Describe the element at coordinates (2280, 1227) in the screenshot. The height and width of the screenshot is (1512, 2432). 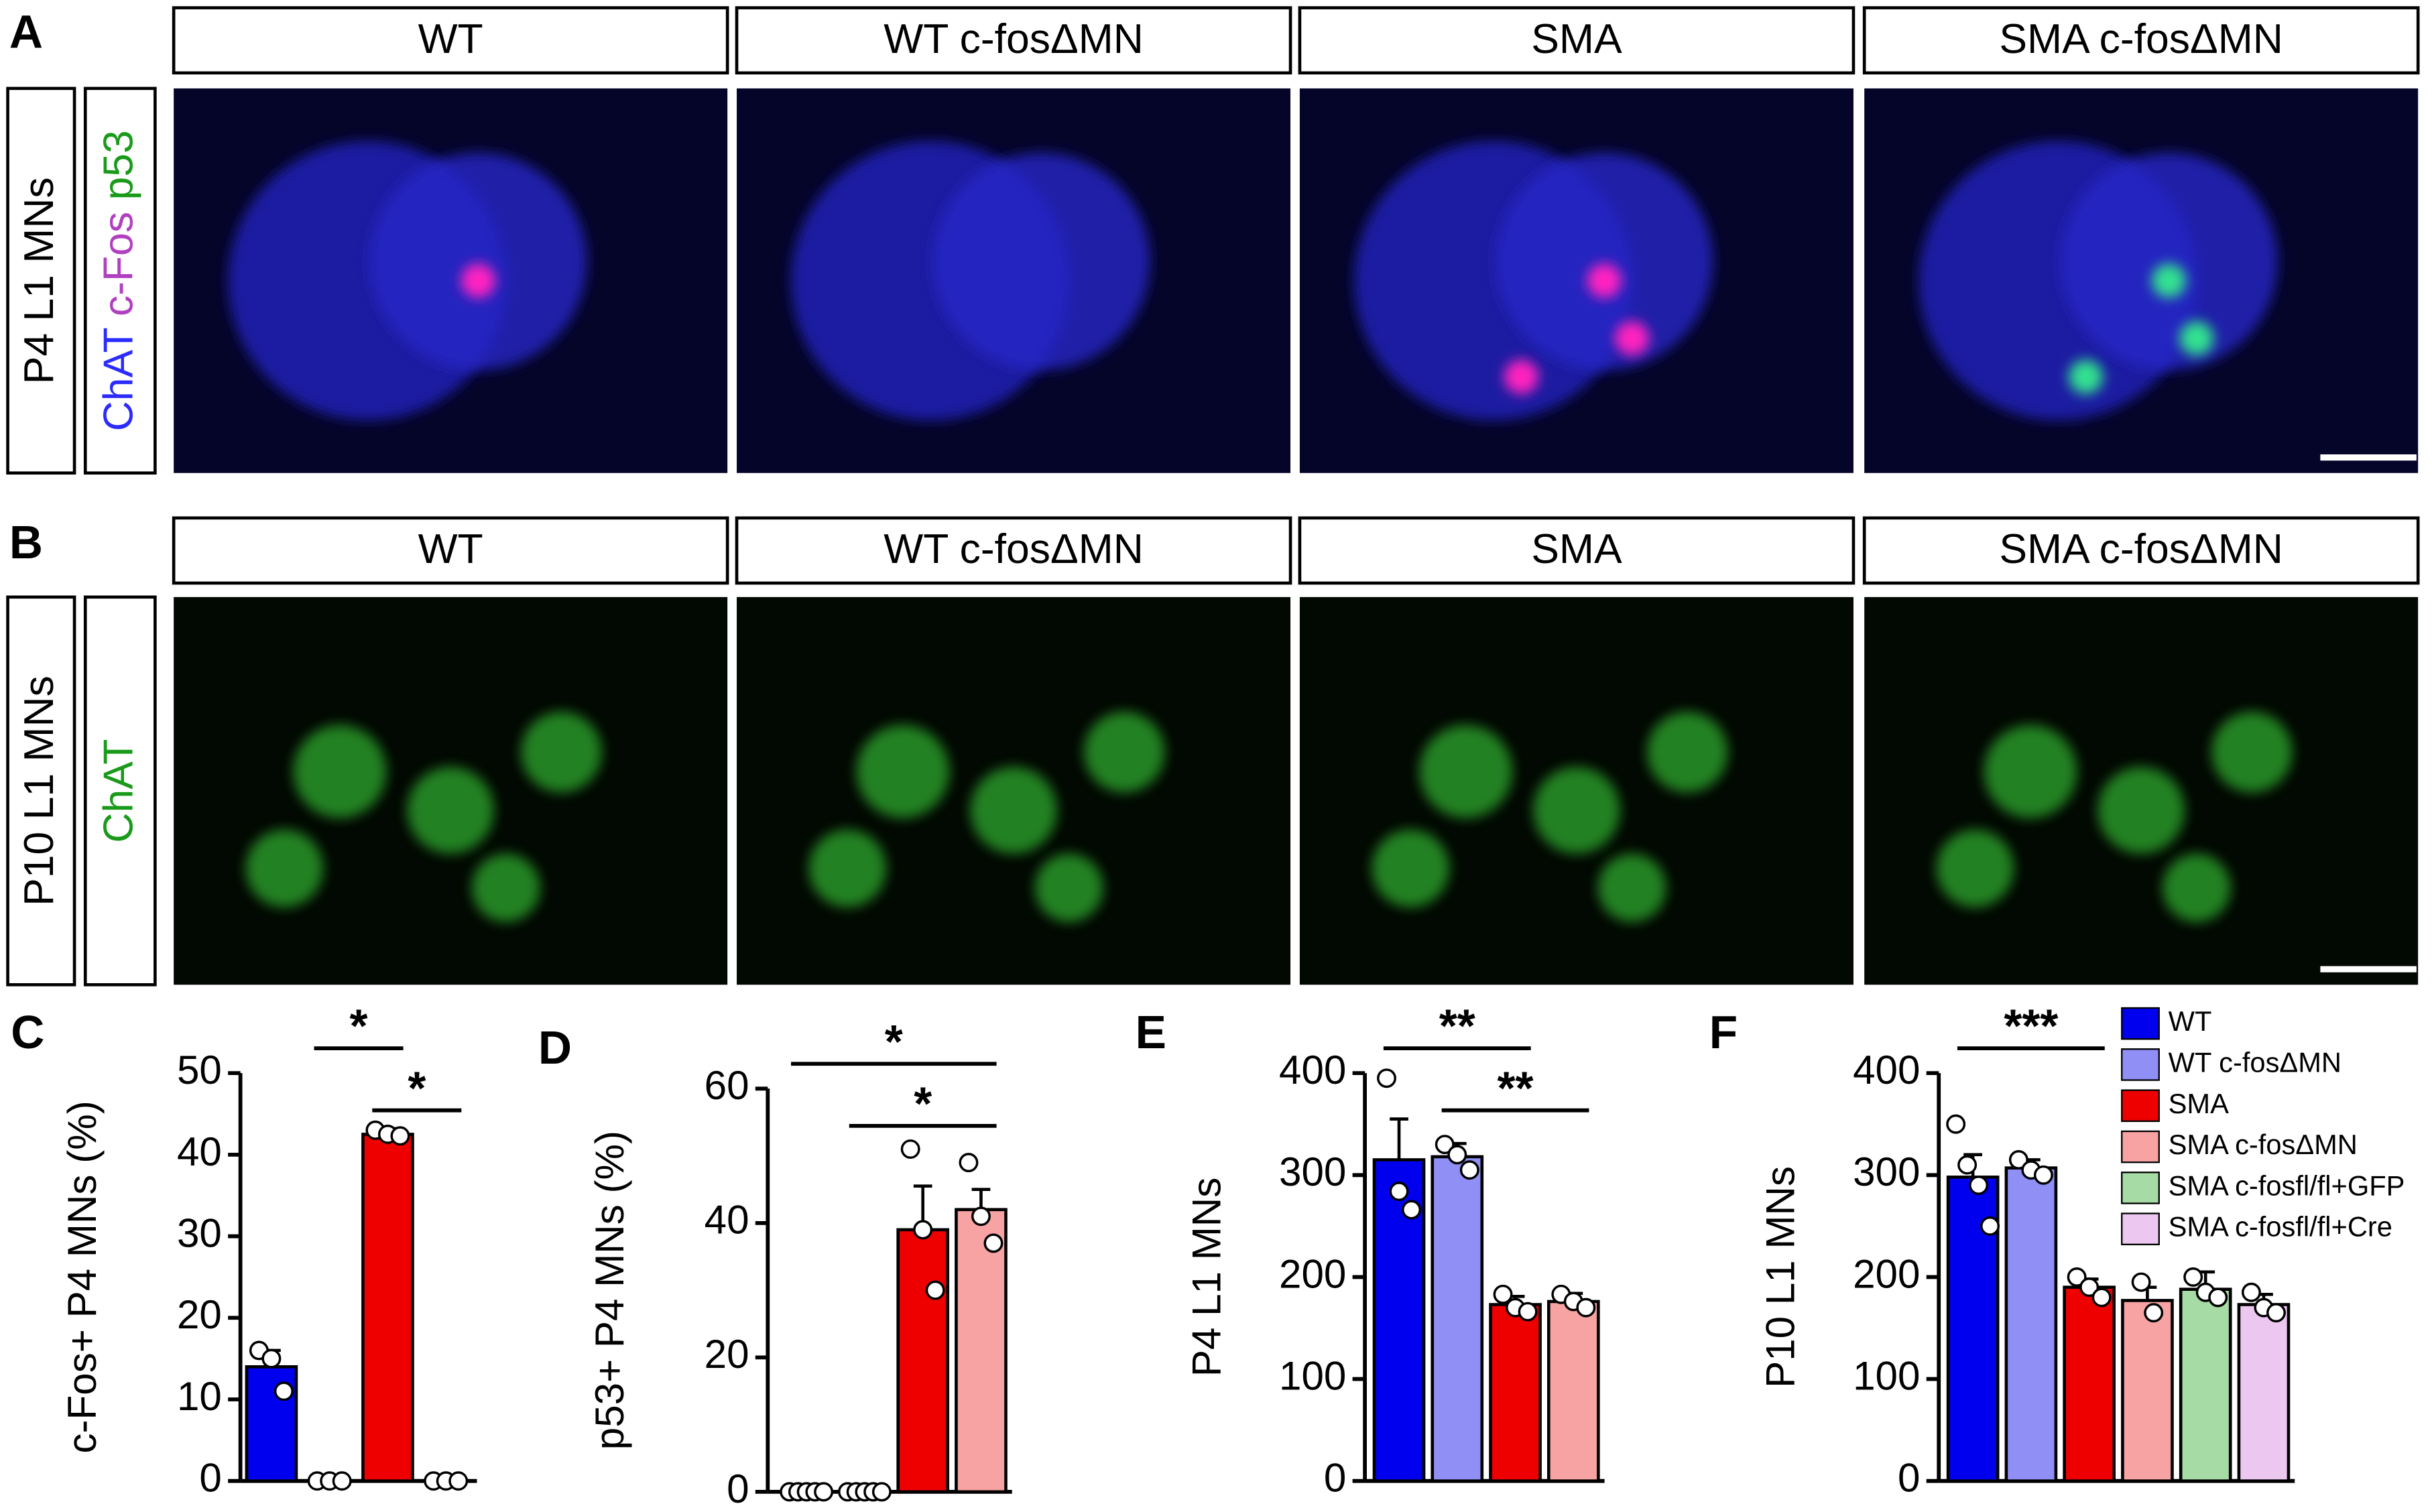
I see `legend-label: SMA c-fosfl/fl+Cre` at that location.